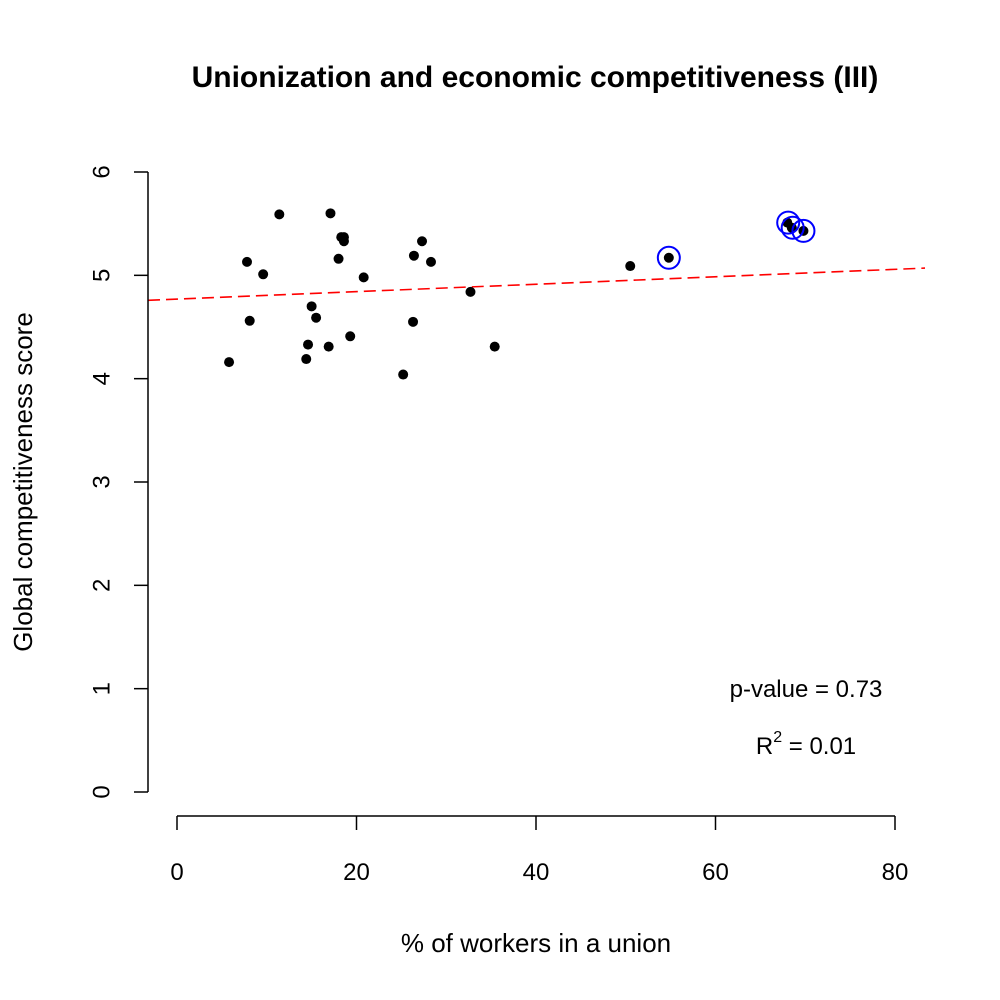 The image size is (1000, 1000). What do you see at coordinates (101, 481) in the screenshot?
I see `y-tick-label: 3` at bounding box center [101, 481].